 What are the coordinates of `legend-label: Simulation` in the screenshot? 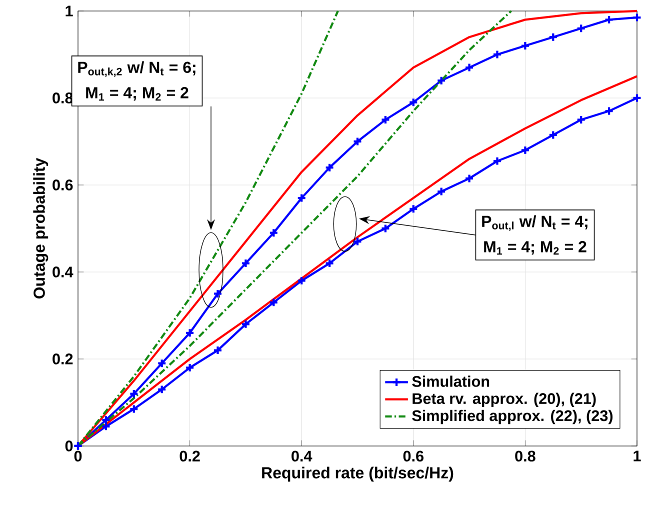 It's located at (451, 381).